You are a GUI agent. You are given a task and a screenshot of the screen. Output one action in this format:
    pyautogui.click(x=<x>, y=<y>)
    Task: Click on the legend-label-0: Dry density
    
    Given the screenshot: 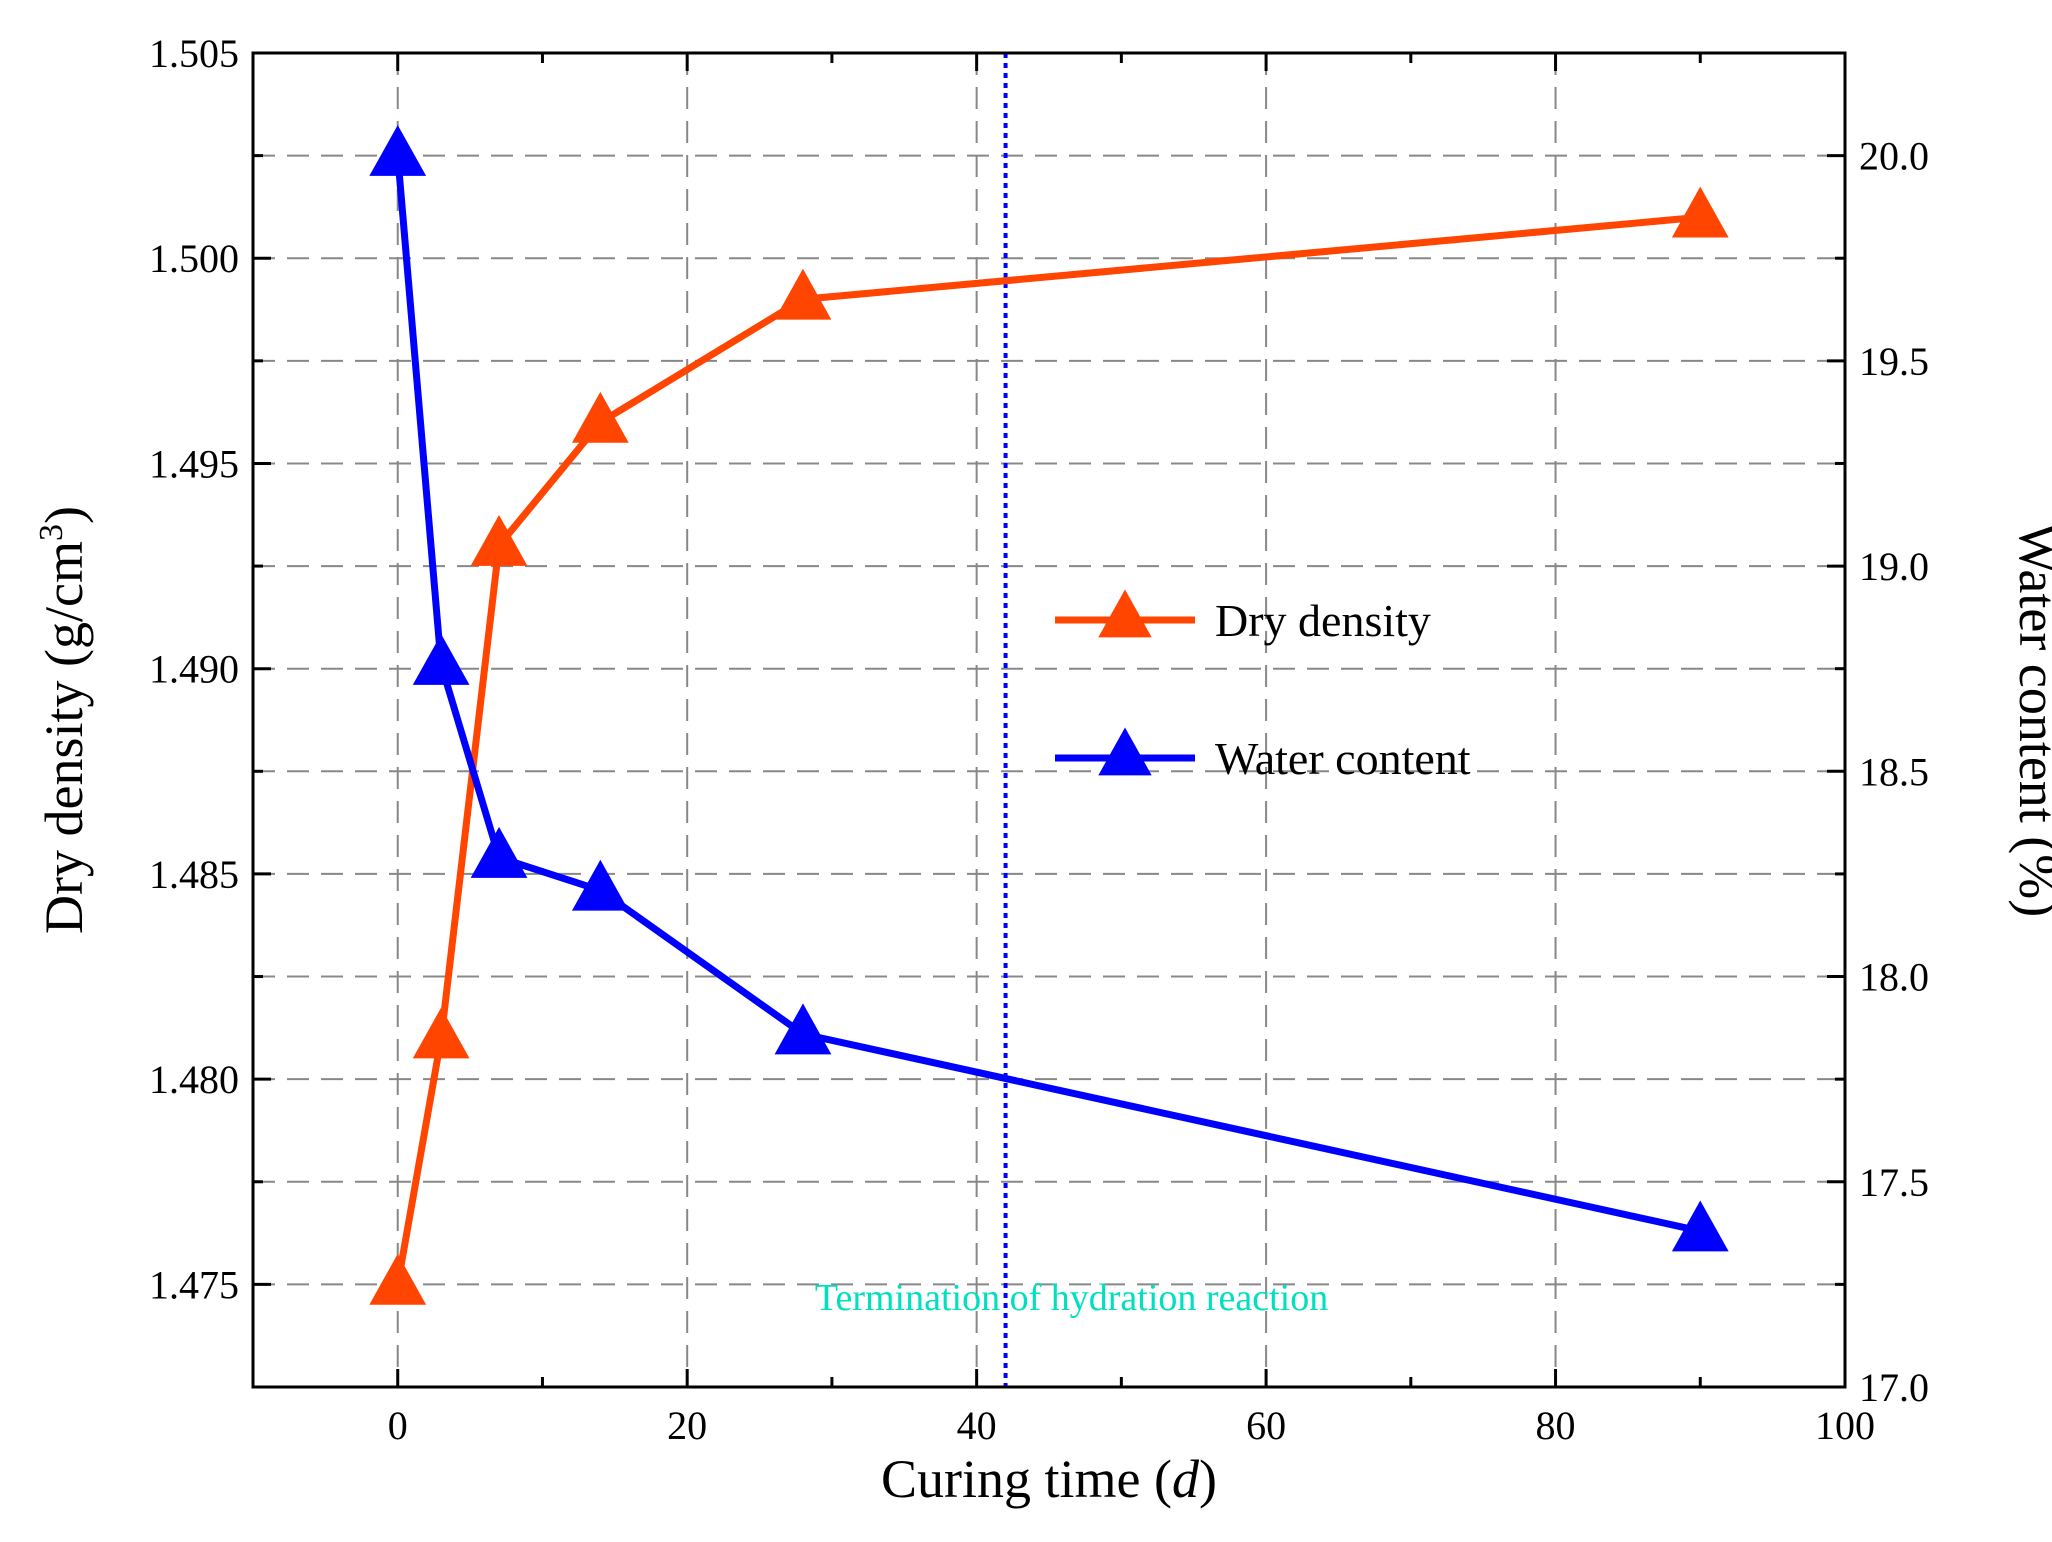 What is the action you would take?
    pyautogui.click(x=1323, y=620)
    